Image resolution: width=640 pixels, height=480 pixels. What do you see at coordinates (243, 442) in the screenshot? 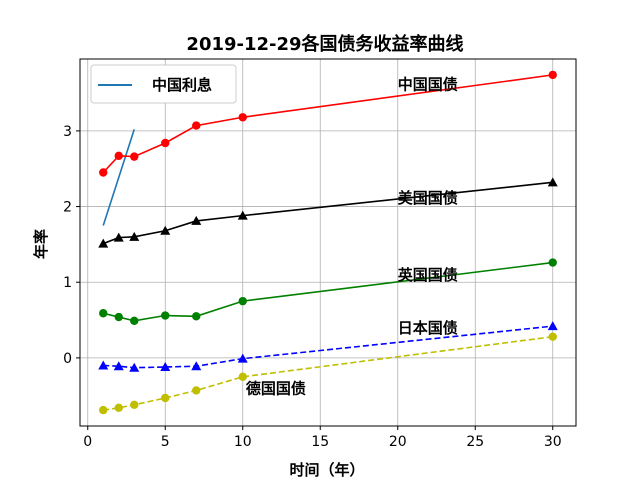
I see `x-tick-label: 10` at bounding box center [243, 442].